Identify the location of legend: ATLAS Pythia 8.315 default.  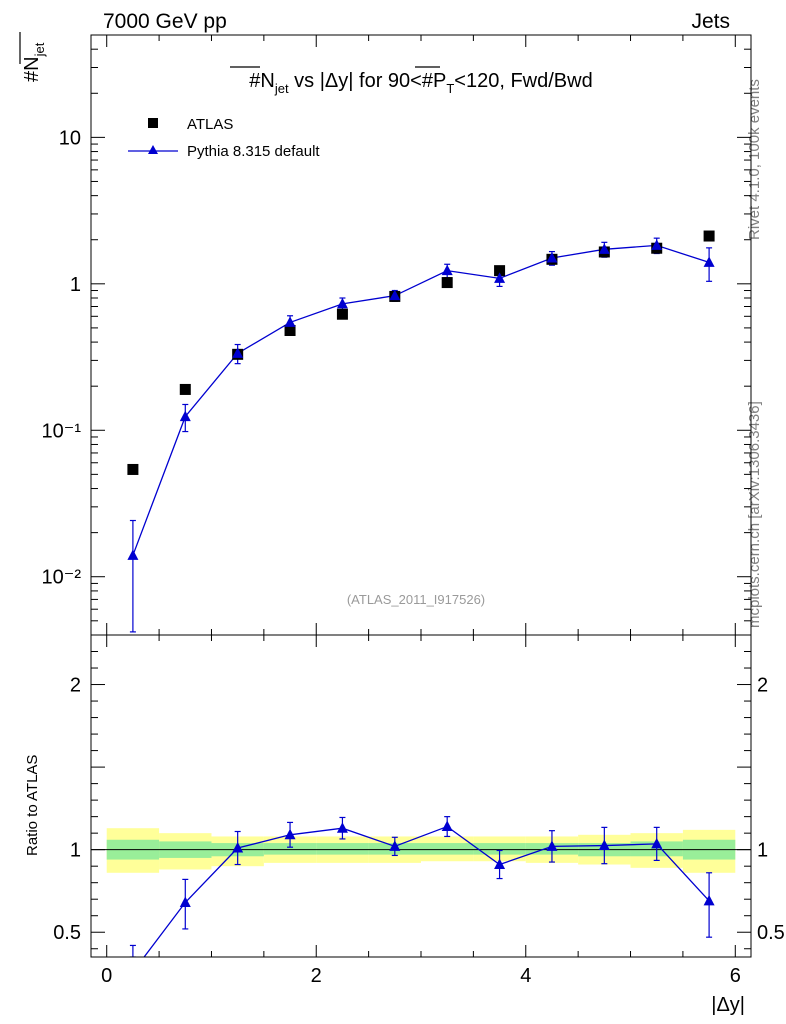
(224, 138).